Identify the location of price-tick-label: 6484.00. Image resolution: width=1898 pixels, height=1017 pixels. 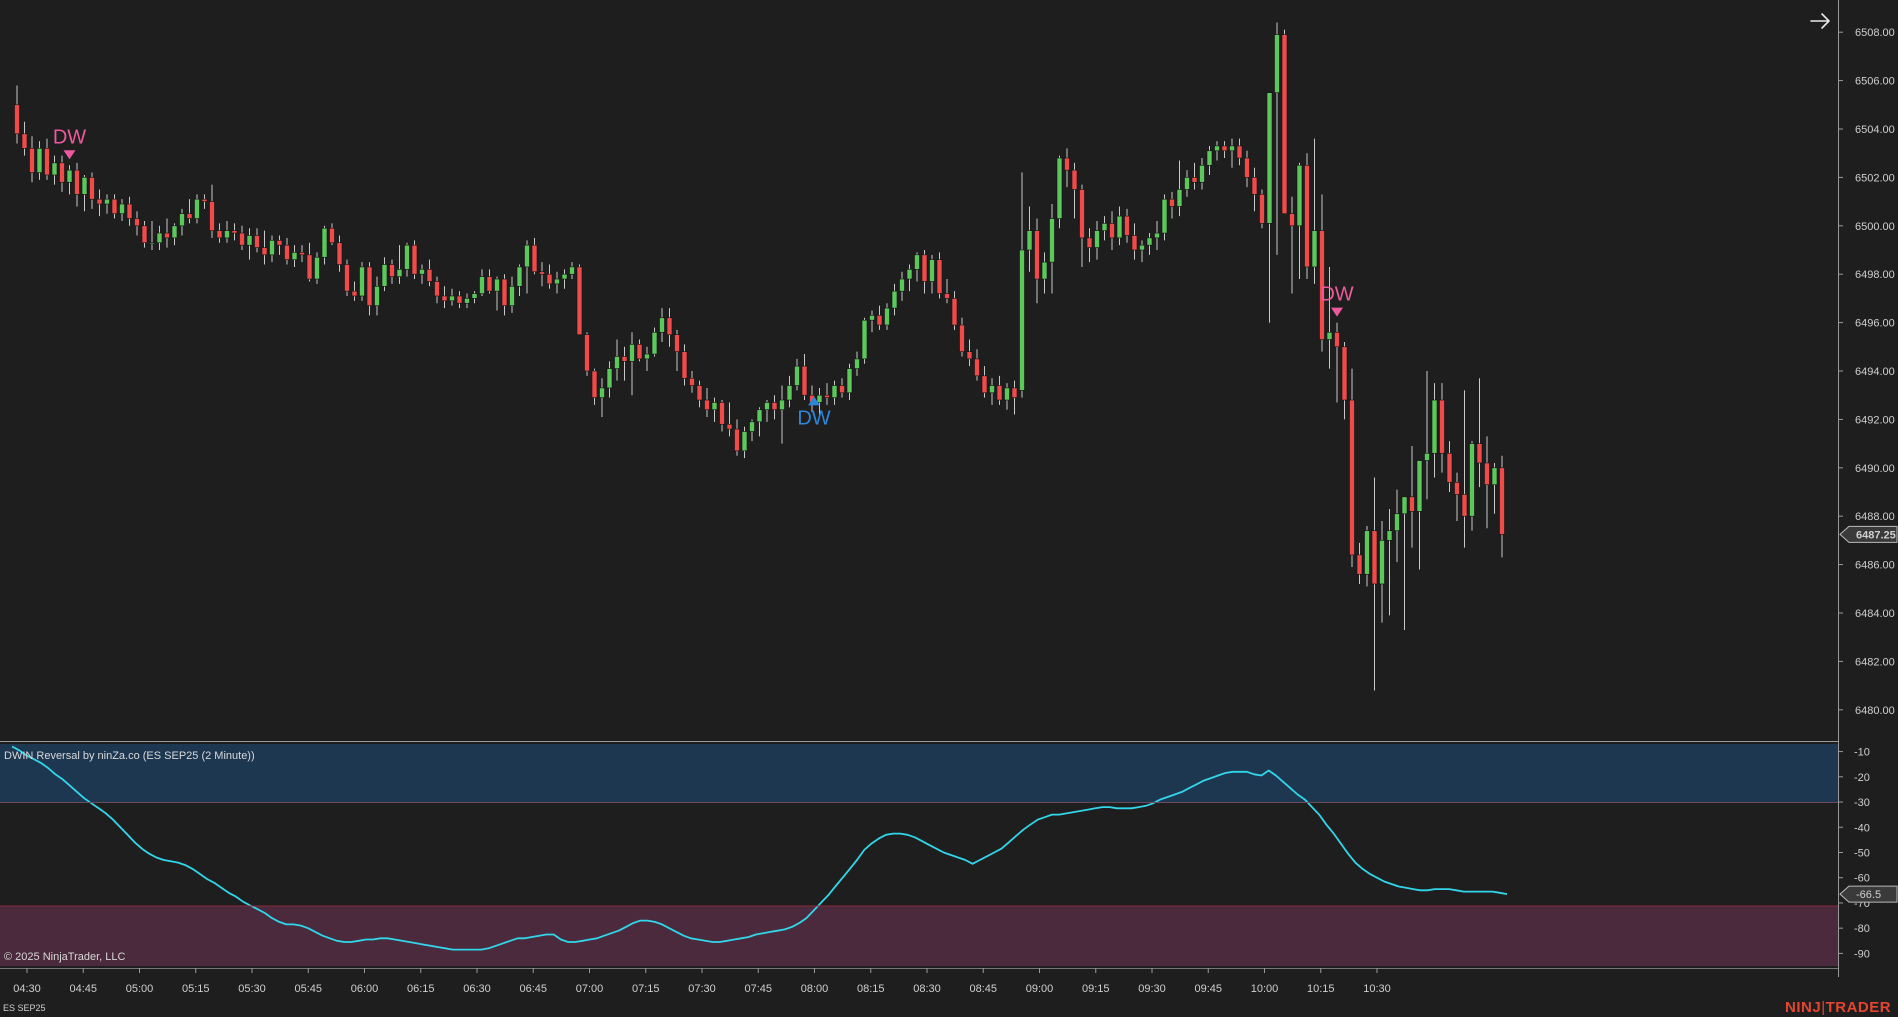
(1875, 614).